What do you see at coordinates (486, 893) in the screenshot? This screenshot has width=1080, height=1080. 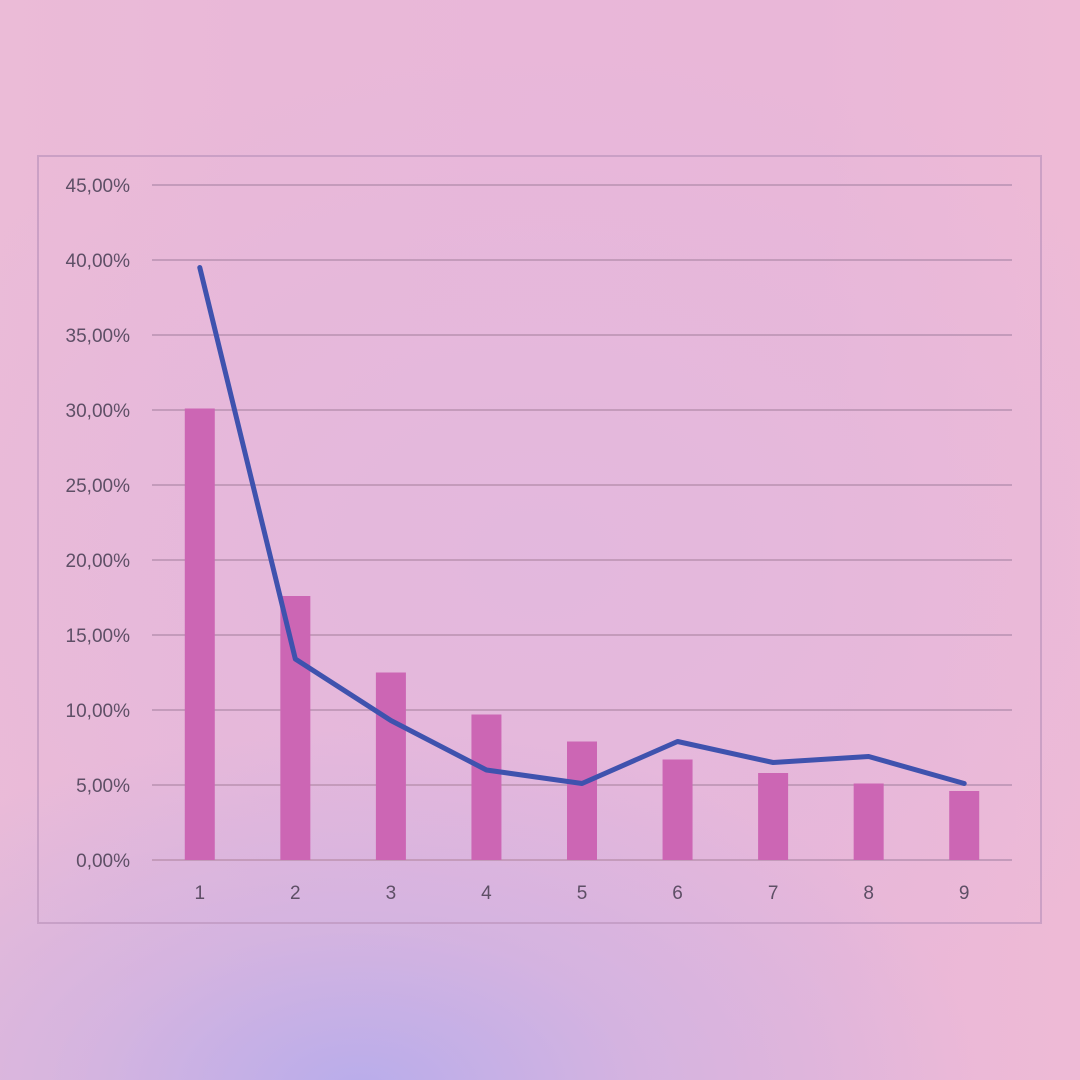 I see `x-tick-label: 4` at bounding box center [486, 893].